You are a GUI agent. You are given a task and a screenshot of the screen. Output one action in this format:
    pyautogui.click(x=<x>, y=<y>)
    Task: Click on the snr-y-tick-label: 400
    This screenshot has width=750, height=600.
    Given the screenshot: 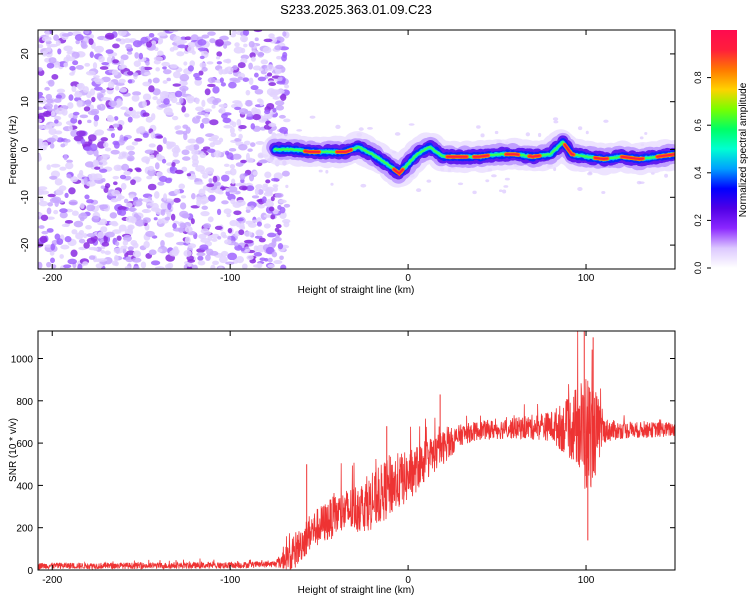 What is the action you would take?
    pyautogui.click(x=24, y=486)
    